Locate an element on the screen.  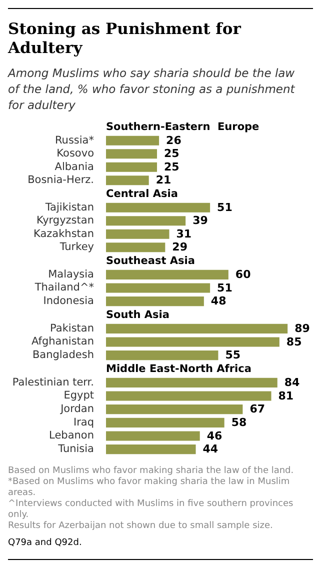
y-tick-label: Palestinian terr. is located at coordinates (53, 382).